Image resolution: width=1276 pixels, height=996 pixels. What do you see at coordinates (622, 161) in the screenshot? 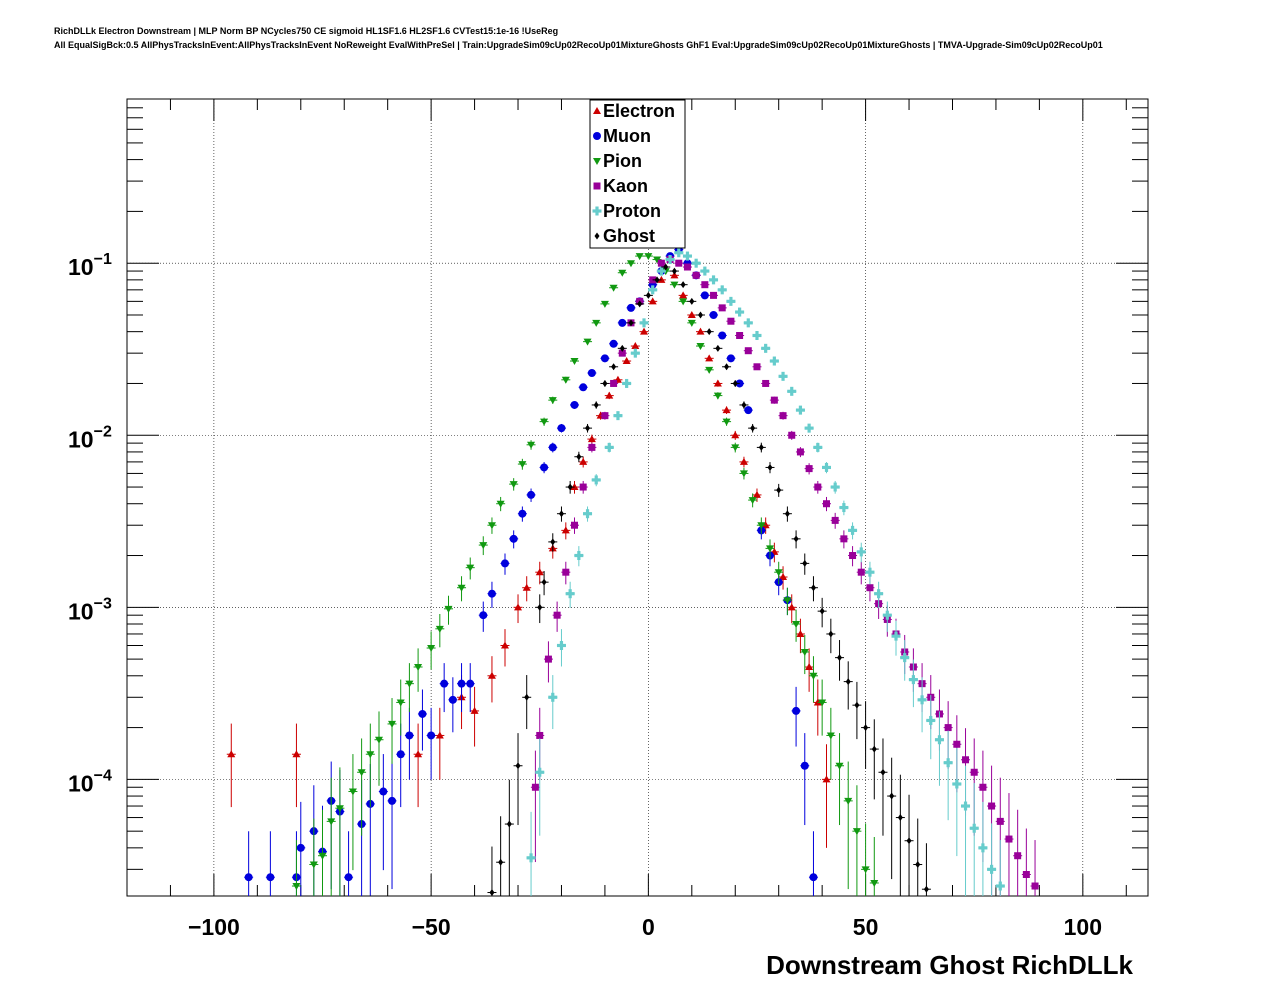
I see `legend-label: Pion` at bounding box center [622, 161].